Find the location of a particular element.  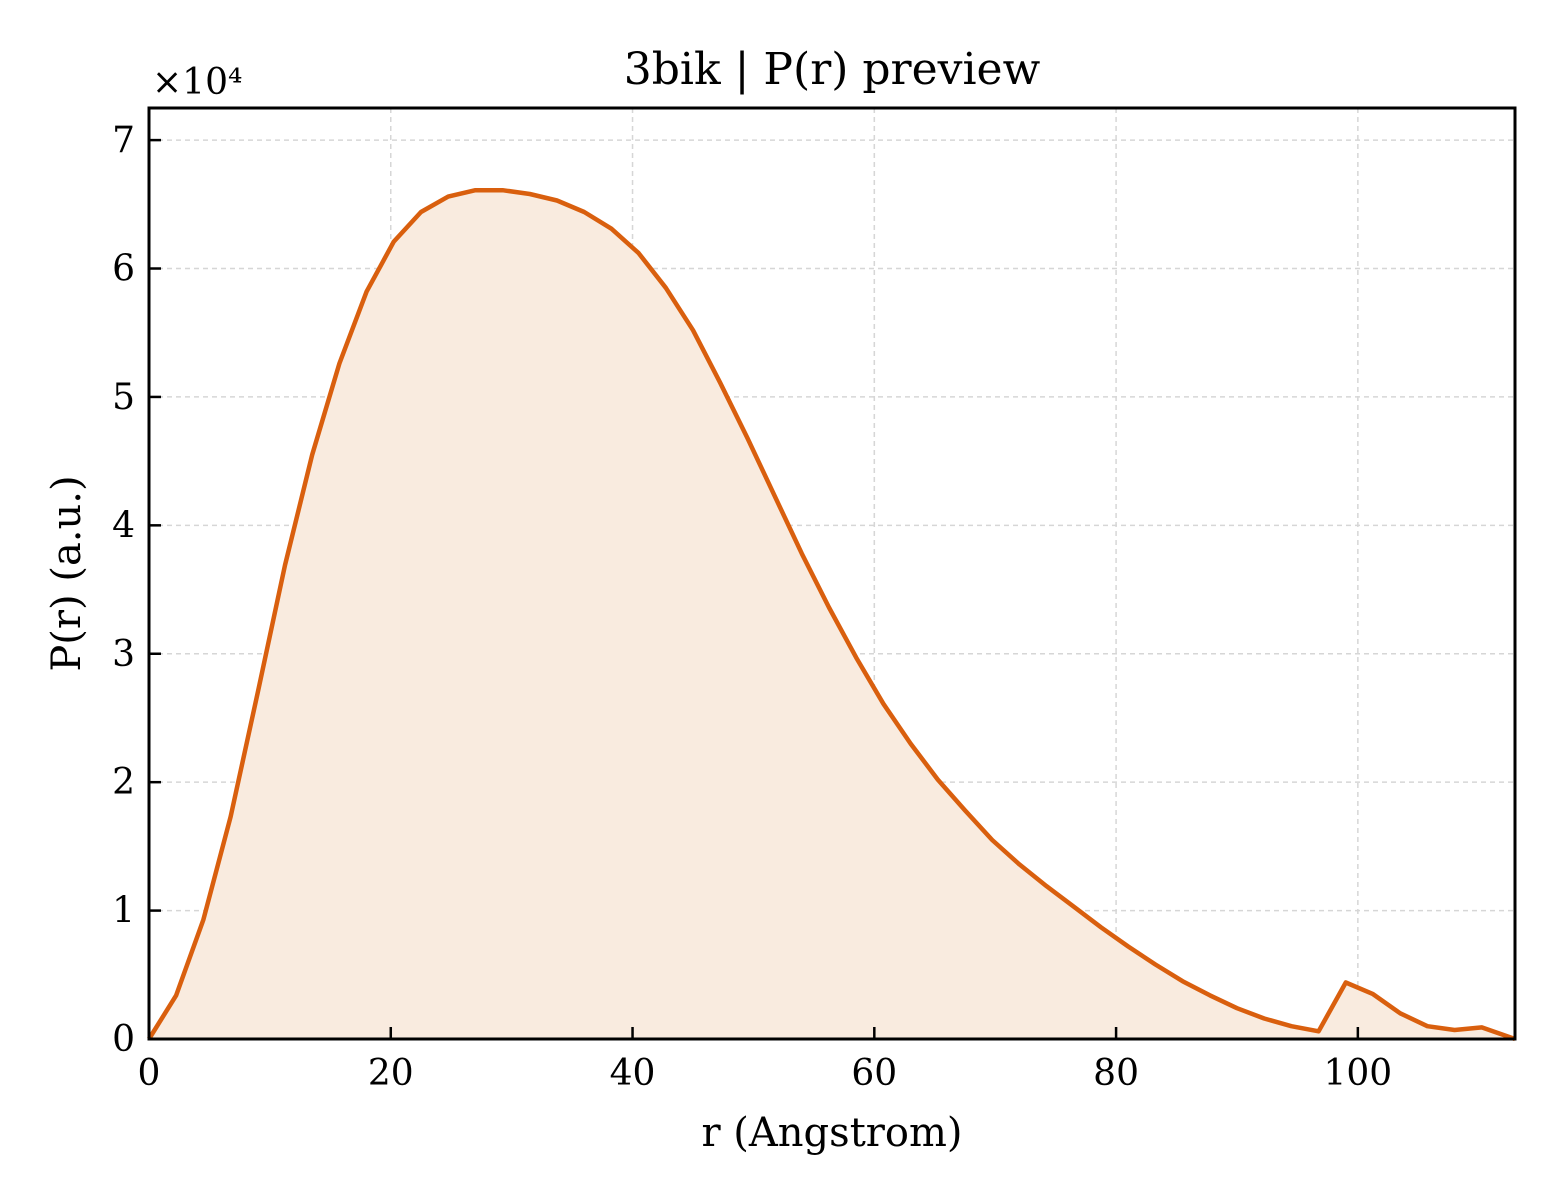

y-tick-labels: 0 1 2 3 4 5 6 7 is located at coordinates (123, 590).